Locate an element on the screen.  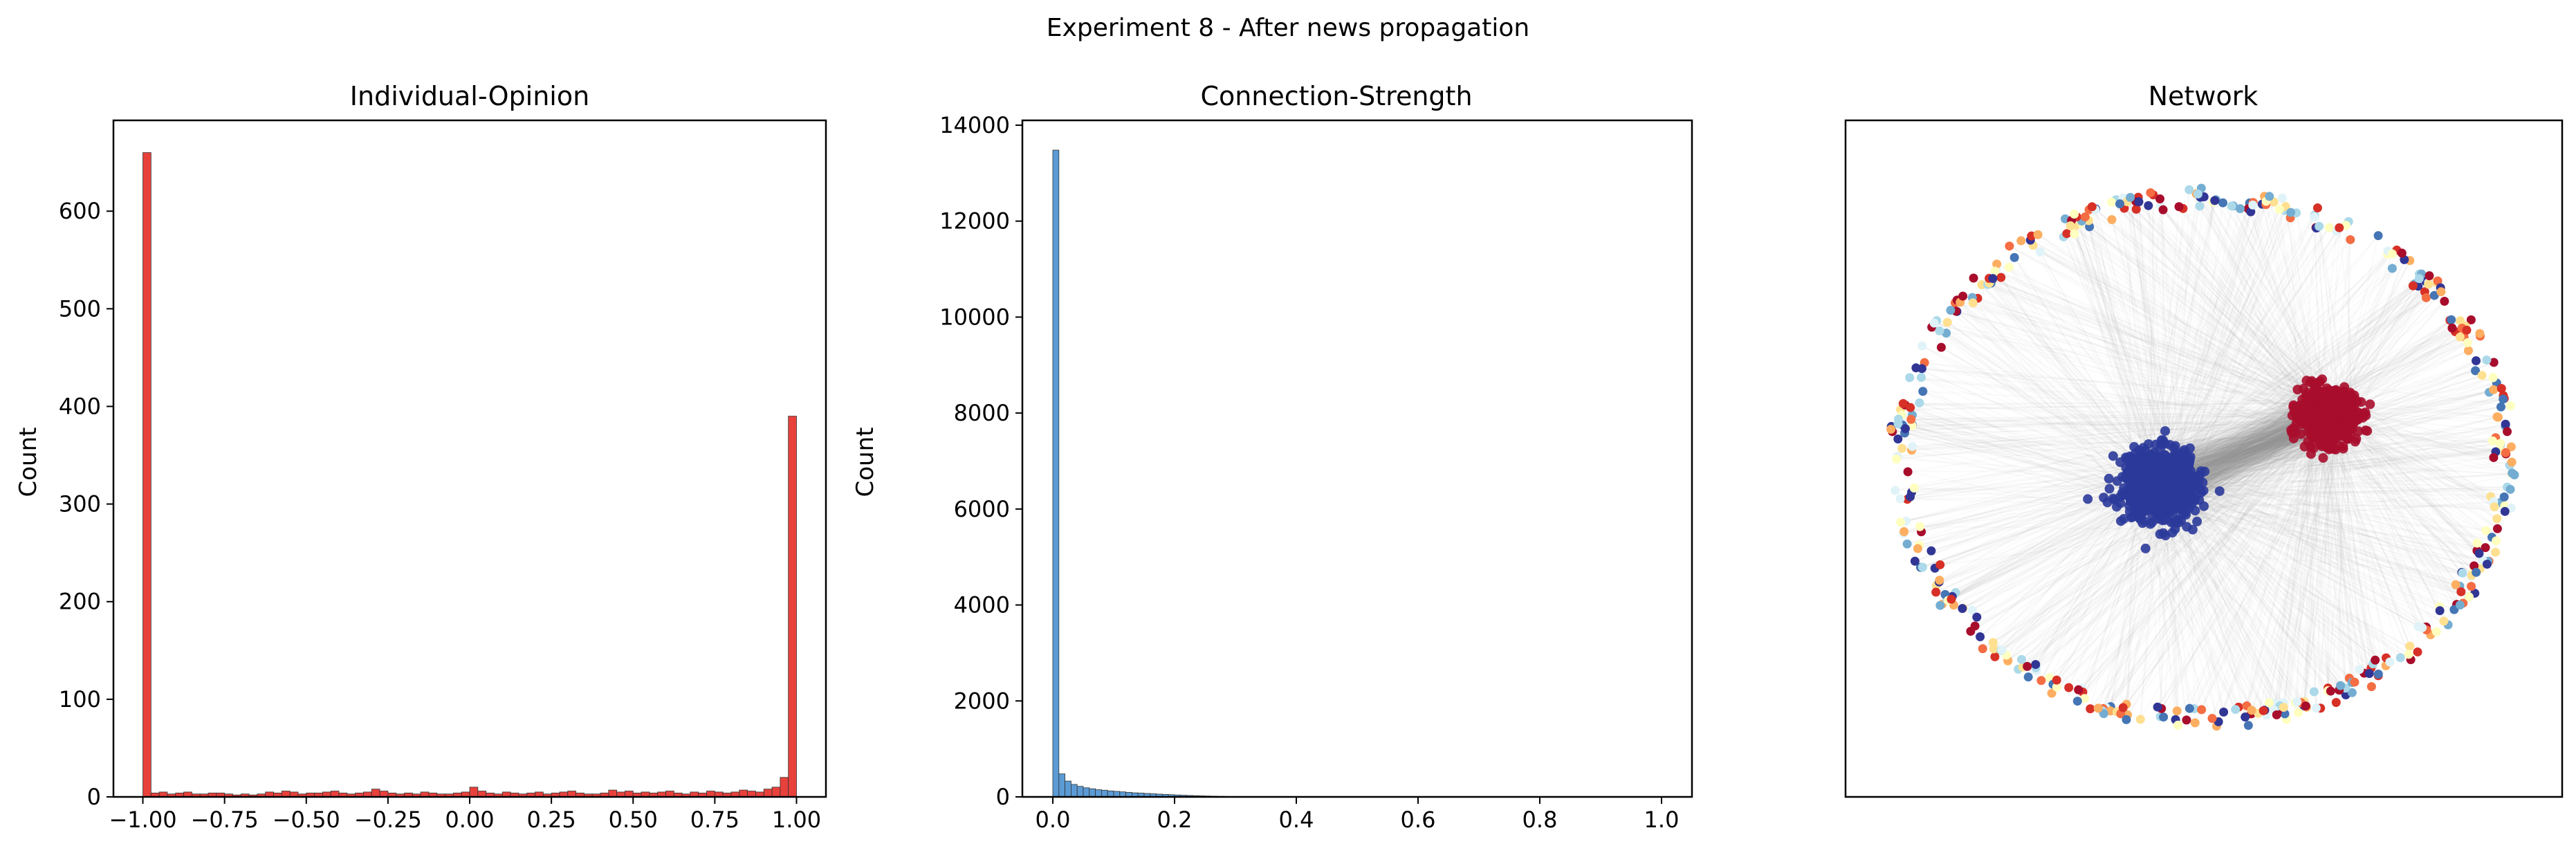
opinion-y-axis-label: Count is located at coordinates (28, 463).